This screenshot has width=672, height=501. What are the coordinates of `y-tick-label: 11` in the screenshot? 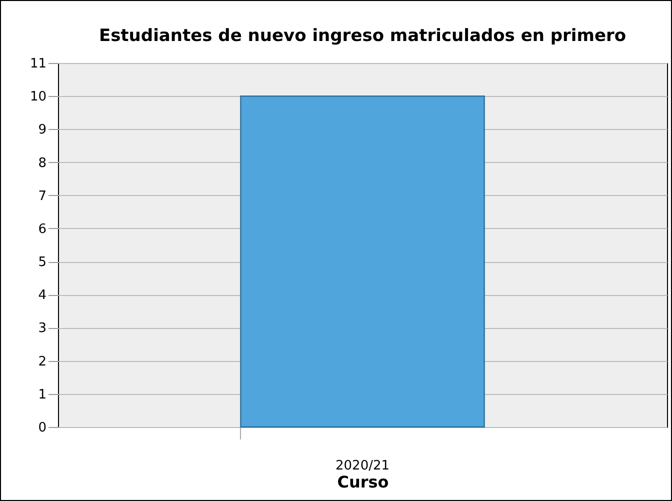 It's located at (38, 64).